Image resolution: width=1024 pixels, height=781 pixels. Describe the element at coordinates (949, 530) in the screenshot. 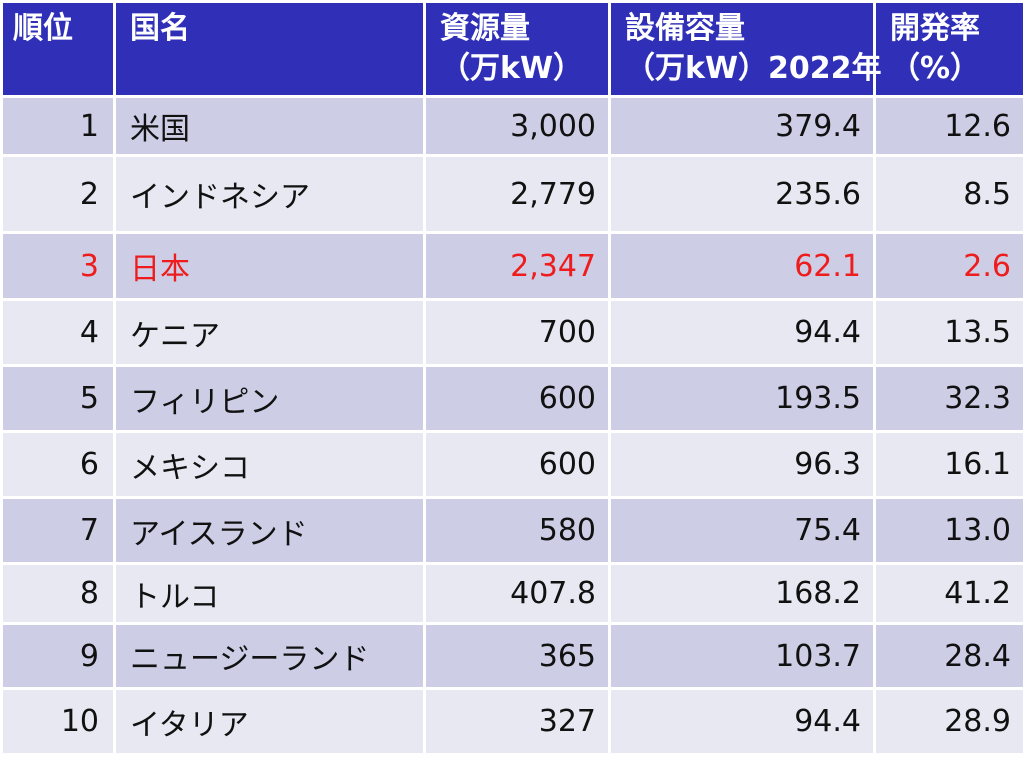

I see `rate-cell: 13.0` at that location.